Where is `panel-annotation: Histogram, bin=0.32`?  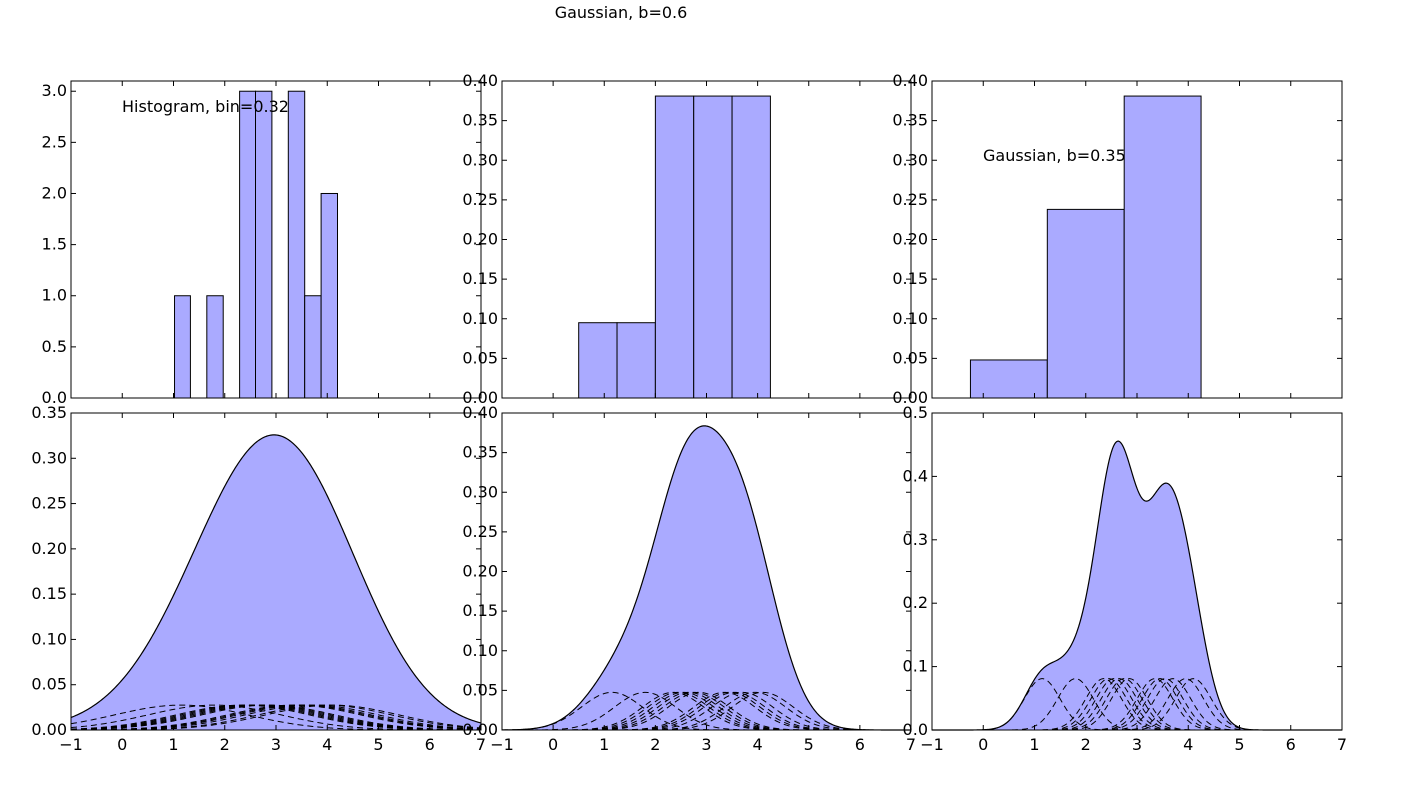 panel-annotation: Histogram, bin=0.32 is located at coordinates (205, 106).